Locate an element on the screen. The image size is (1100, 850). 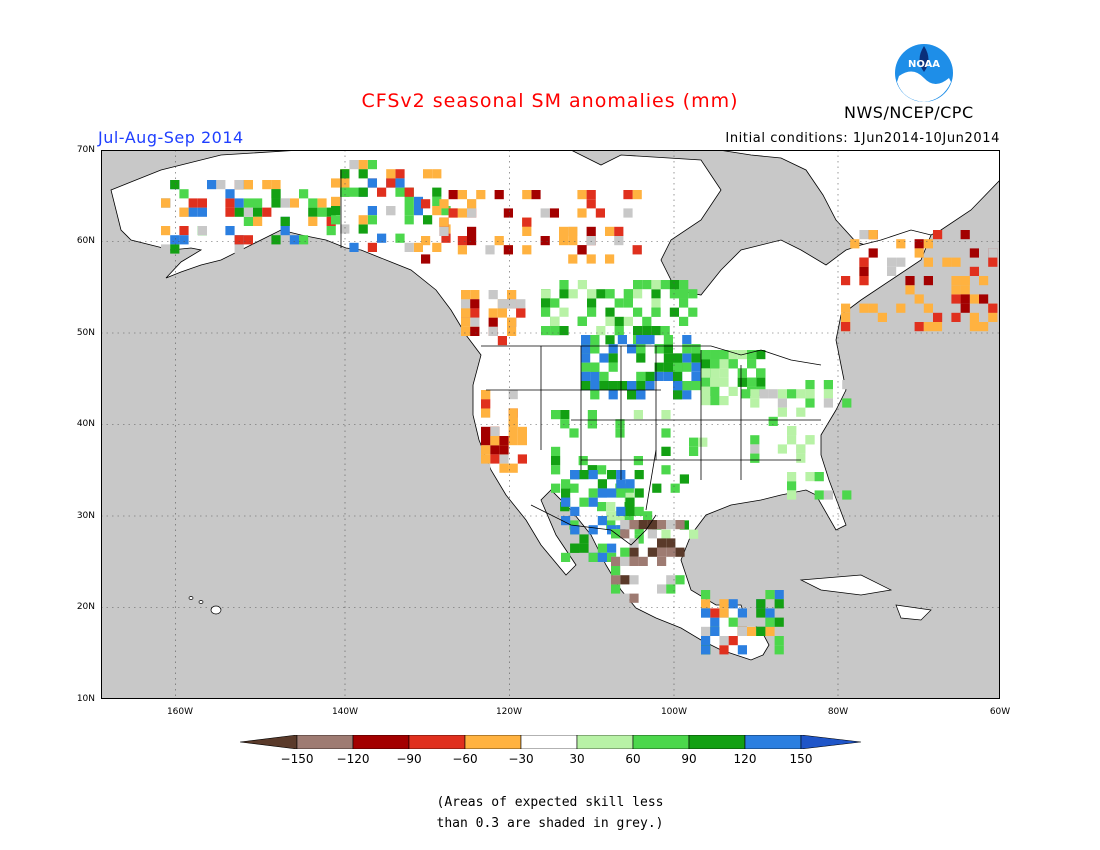
lon-label-140w: 140W is located at coordinates (345, 712).